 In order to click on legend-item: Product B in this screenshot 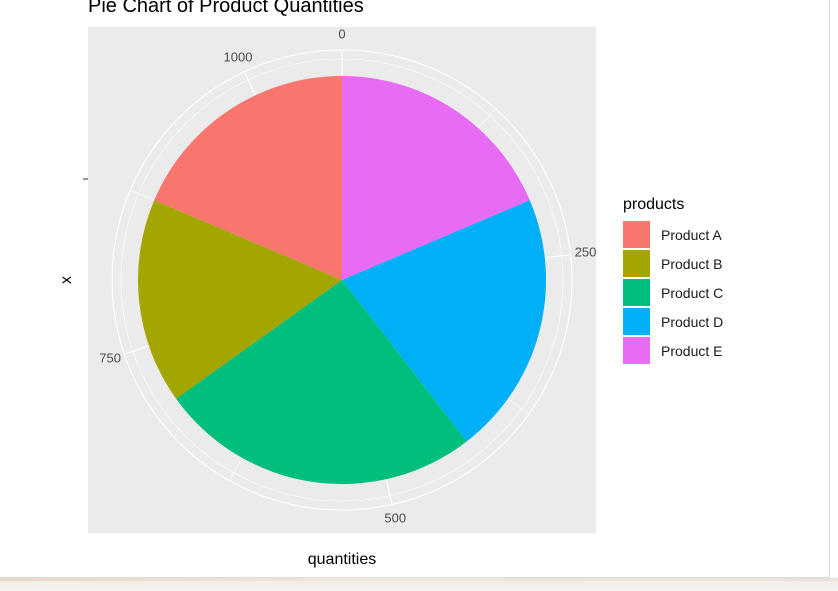, I will do `click(673, 263)`.